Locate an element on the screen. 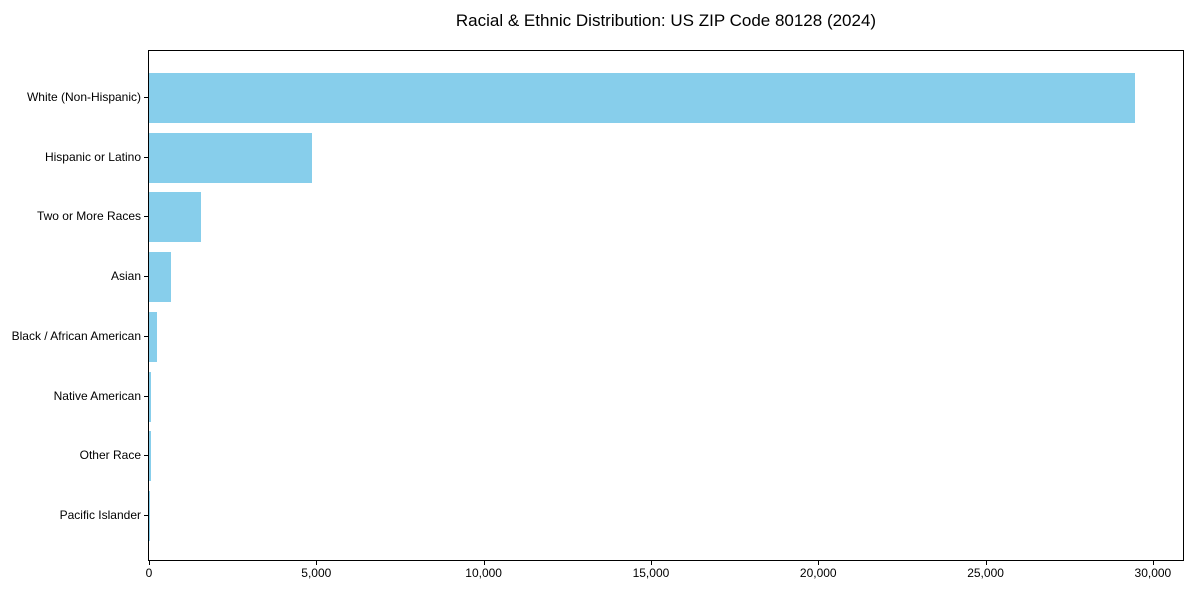 This screenshot has height=600, width=1200. x-tick-label-5000: 5,000 is located at coordinates (316, 573).